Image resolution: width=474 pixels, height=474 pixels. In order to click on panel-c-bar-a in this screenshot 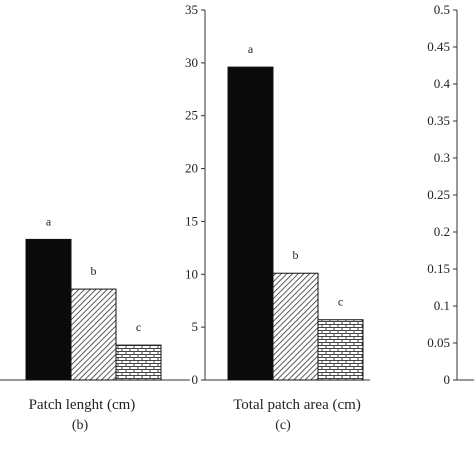, I will do `click(250, 223)`.